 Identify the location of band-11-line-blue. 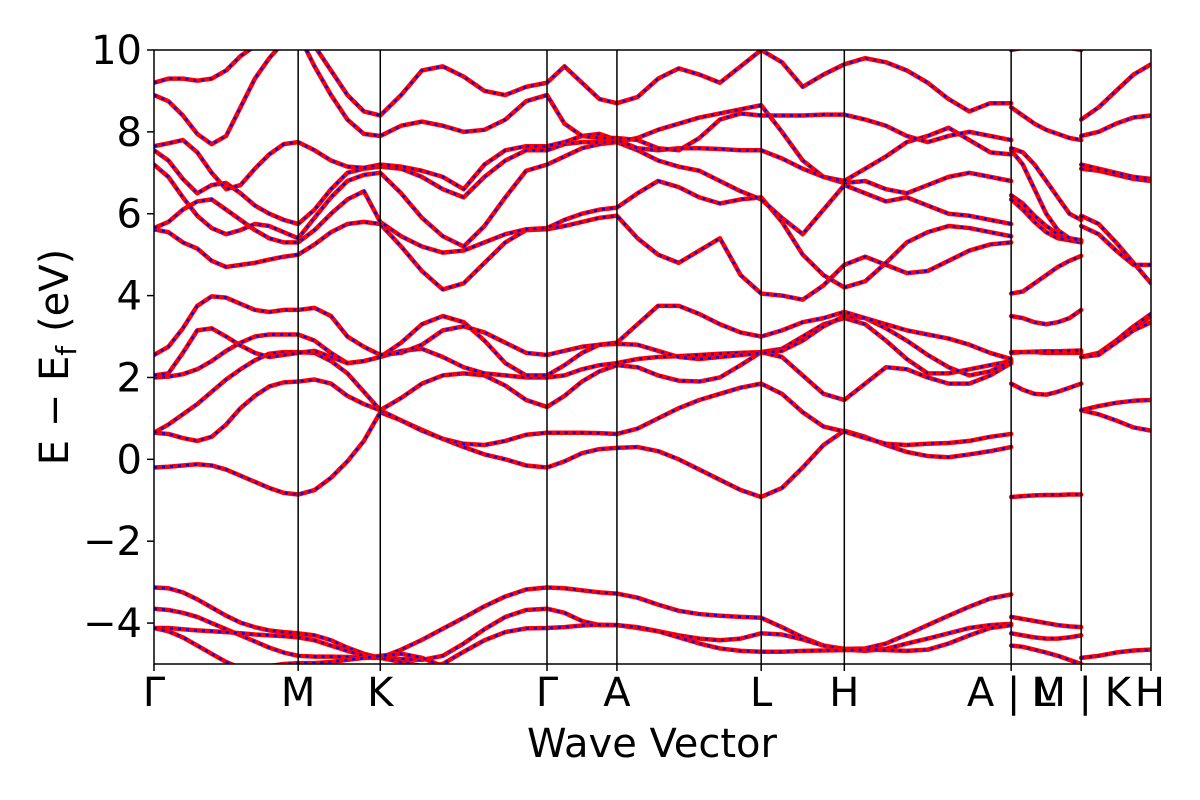
(652, 258).